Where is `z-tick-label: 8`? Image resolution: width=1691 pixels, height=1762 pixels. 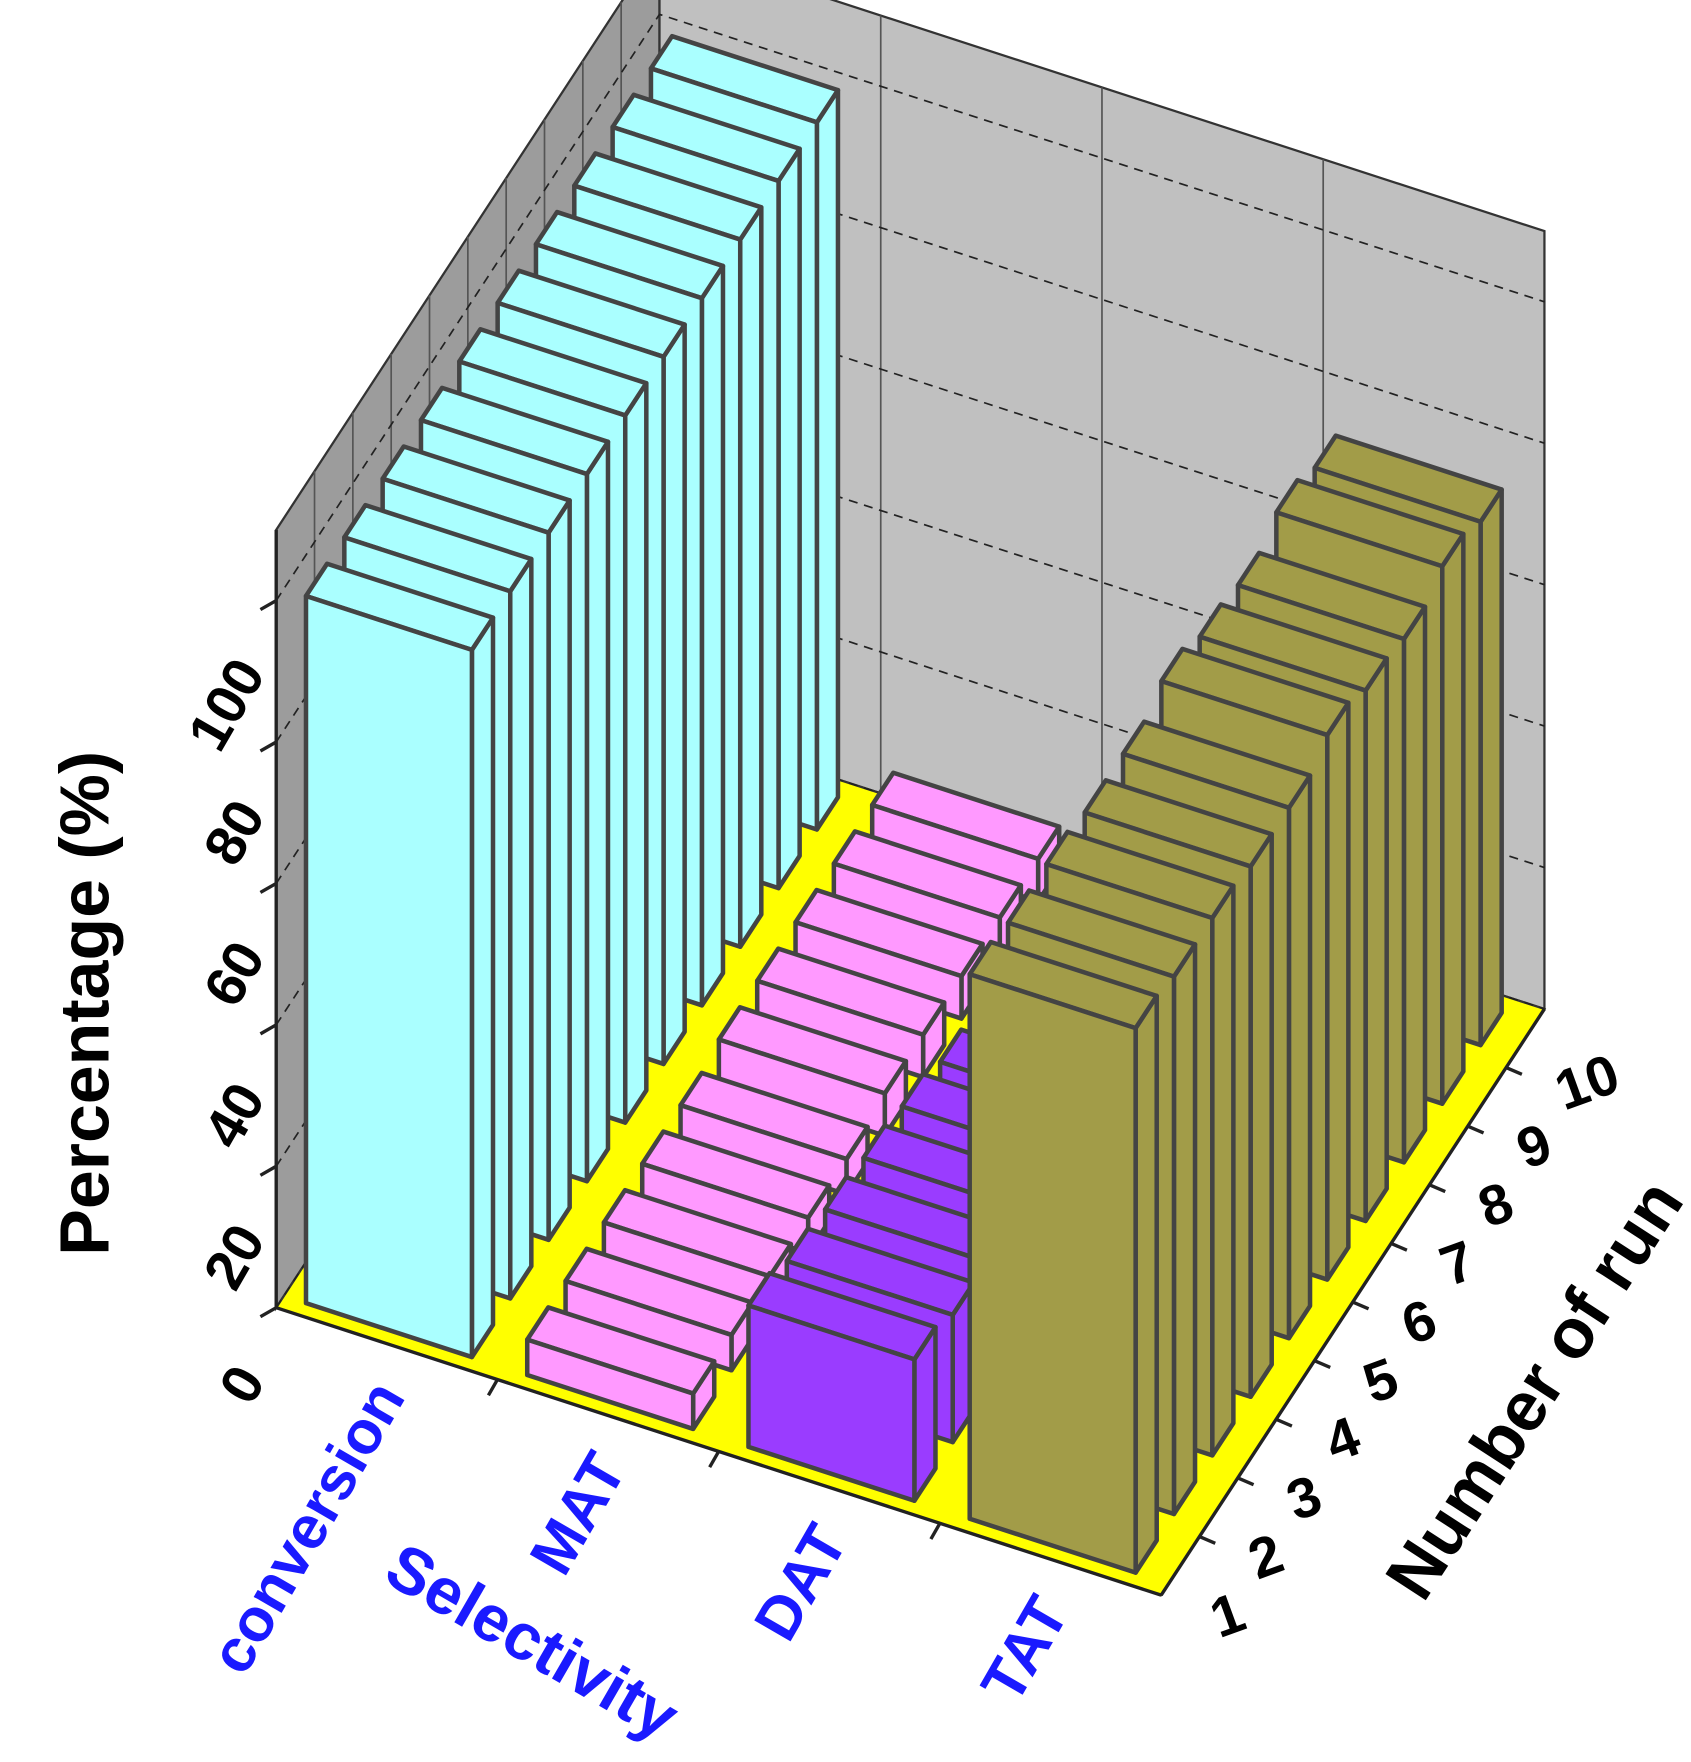 z-tick-label: 8 is located at coordinates (1495, 1204).